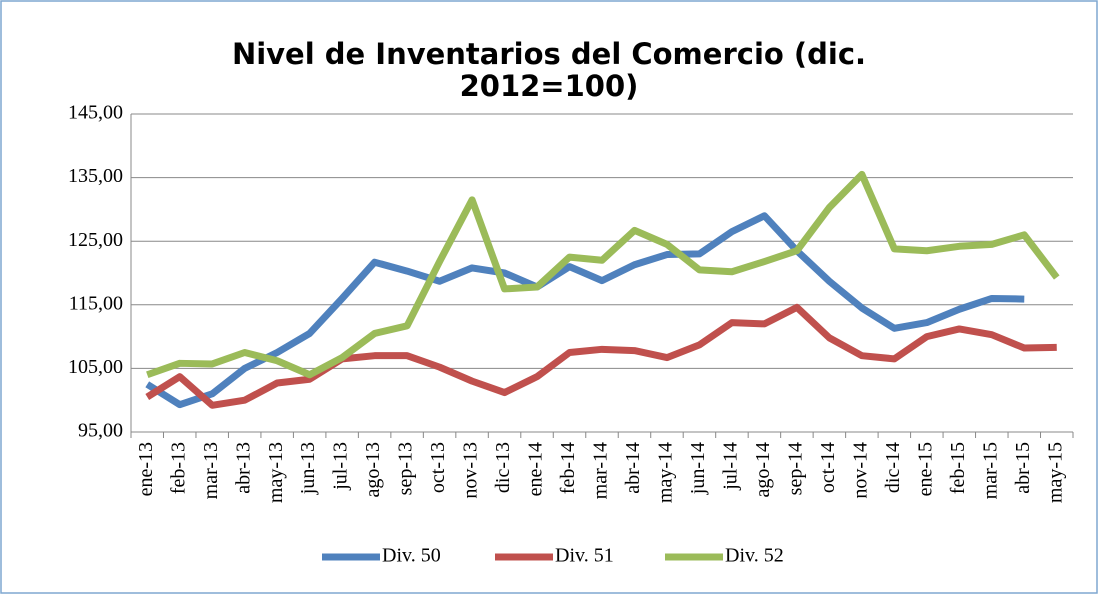  Describe the element at coordinates (893, 467) in the screenshot. I see `x-tick-label: dic-14` at that location.